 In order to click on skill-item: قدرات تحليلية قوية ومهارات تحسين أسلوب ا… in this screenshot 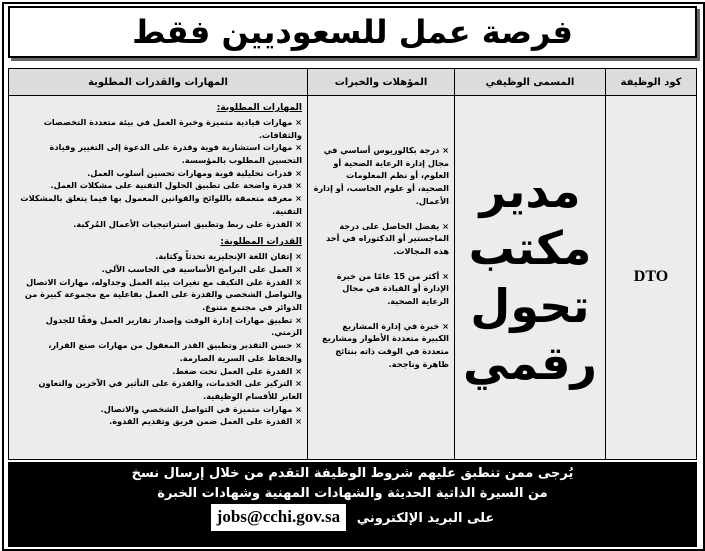, I will do `click(158, 173)`.